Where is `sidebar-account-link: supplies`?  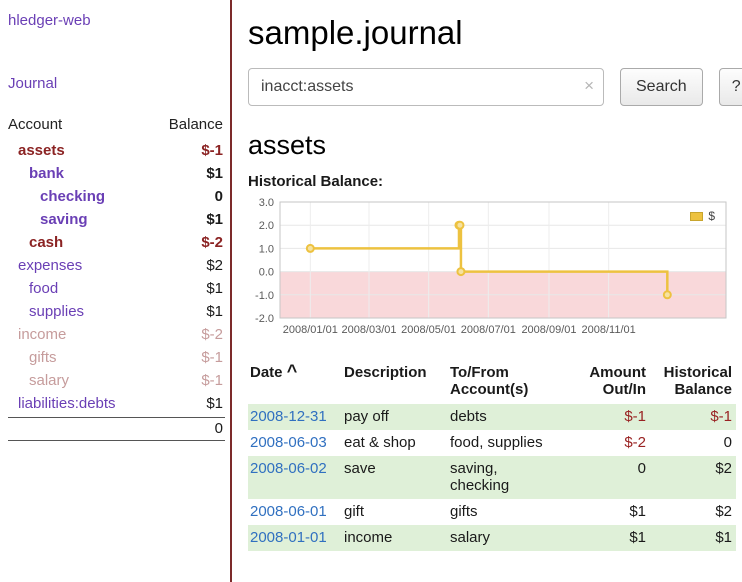
sidebar-account-link: supplies is located at coordinates (57, 311).